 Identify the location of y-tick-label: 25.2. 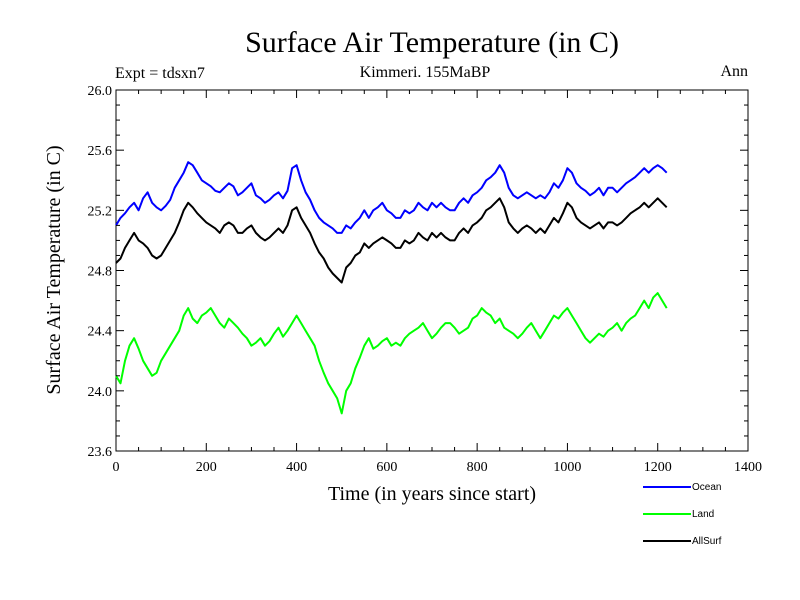
(100, 211).